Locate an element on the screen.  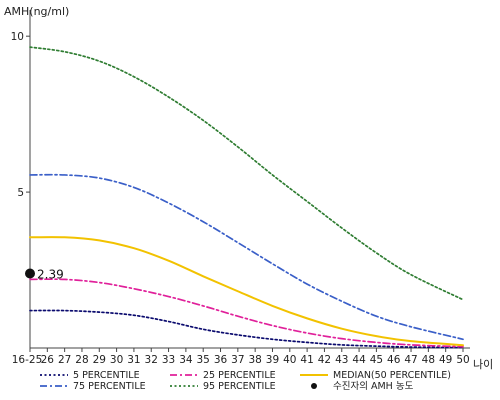
x-tick-label: 41 is located at coordinates (306, 360).